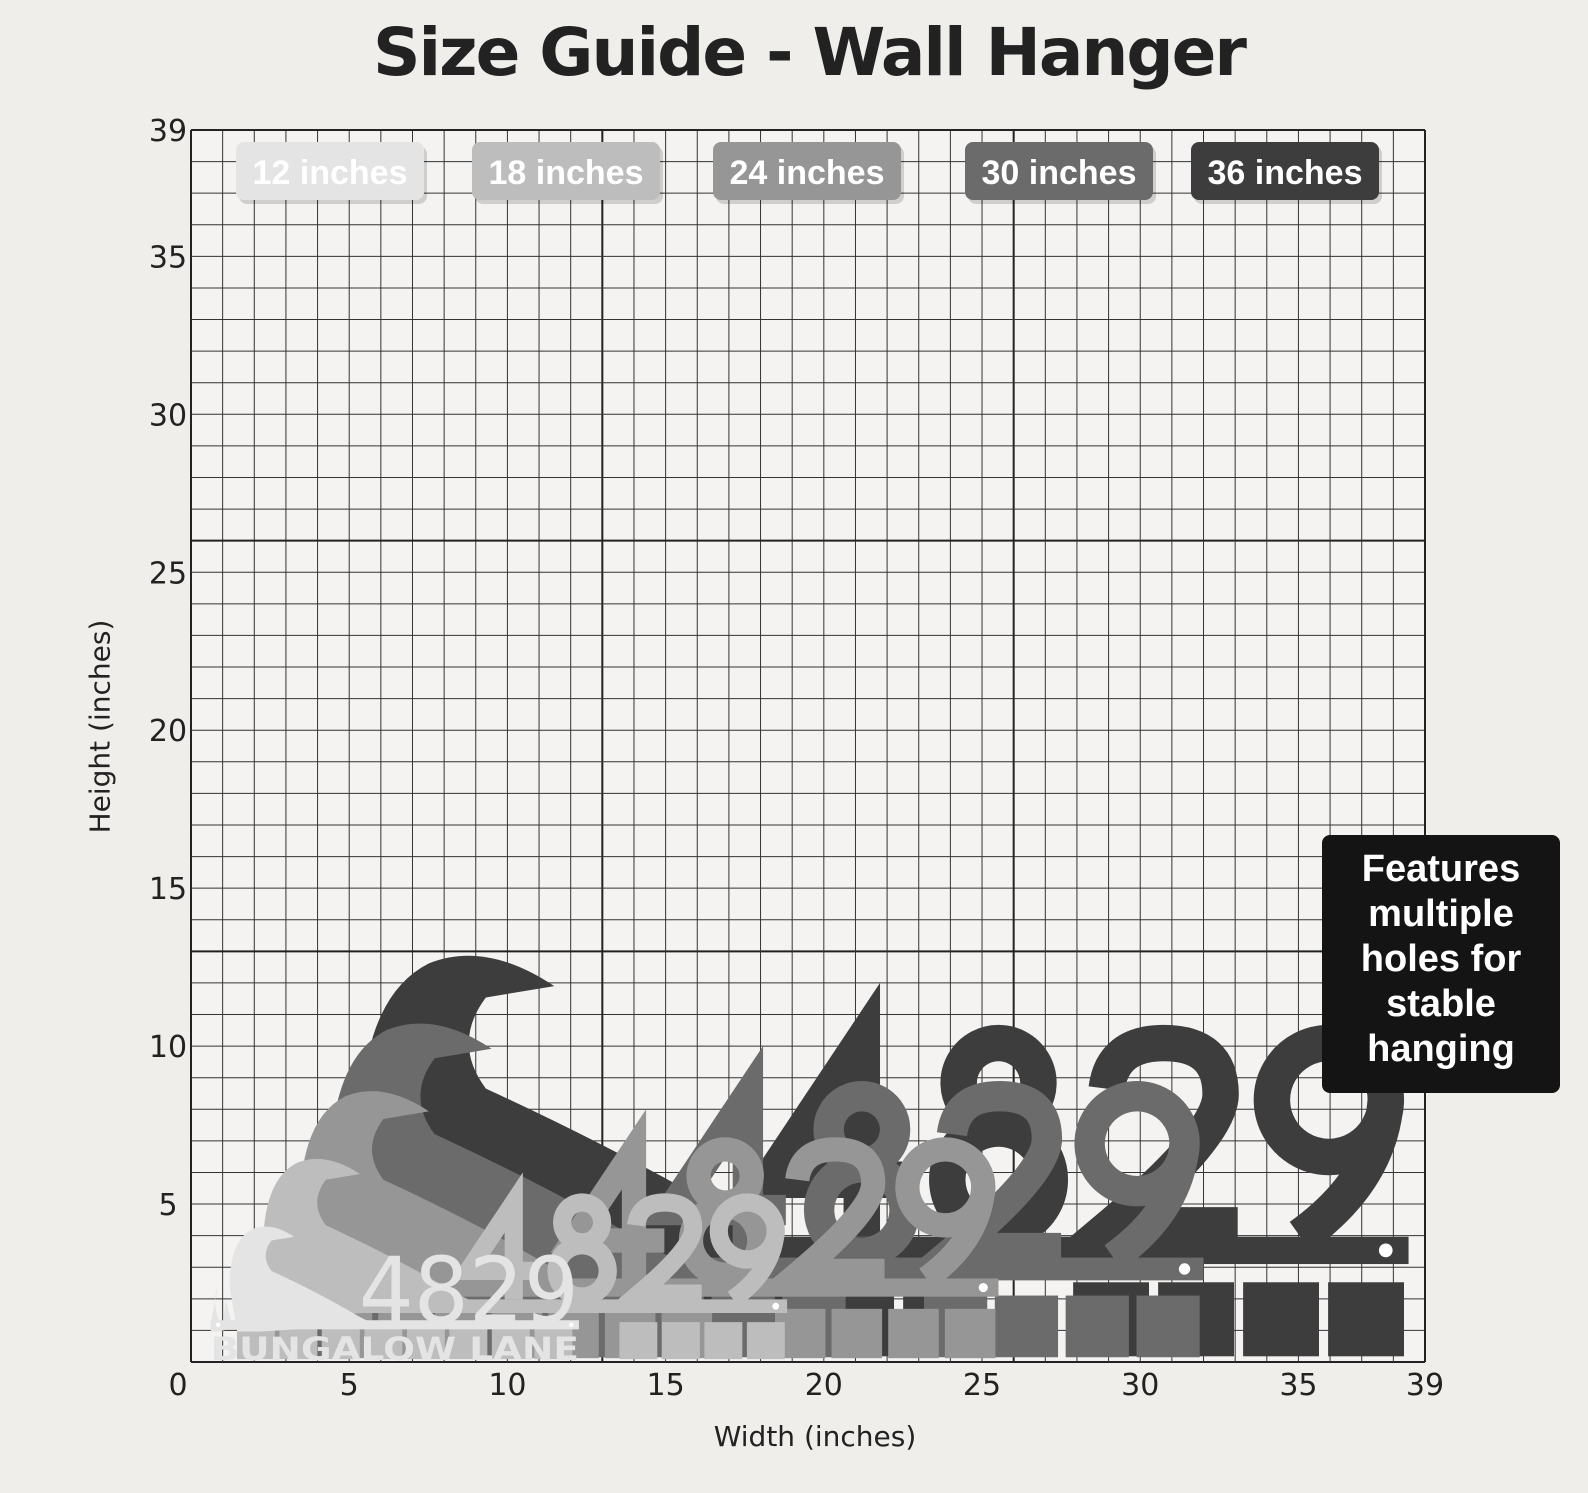 The image size is (1588, 1493). Describe the element at coordinates (168, 573) in the screenshot. I see `y-tick-label: 25` at that location.